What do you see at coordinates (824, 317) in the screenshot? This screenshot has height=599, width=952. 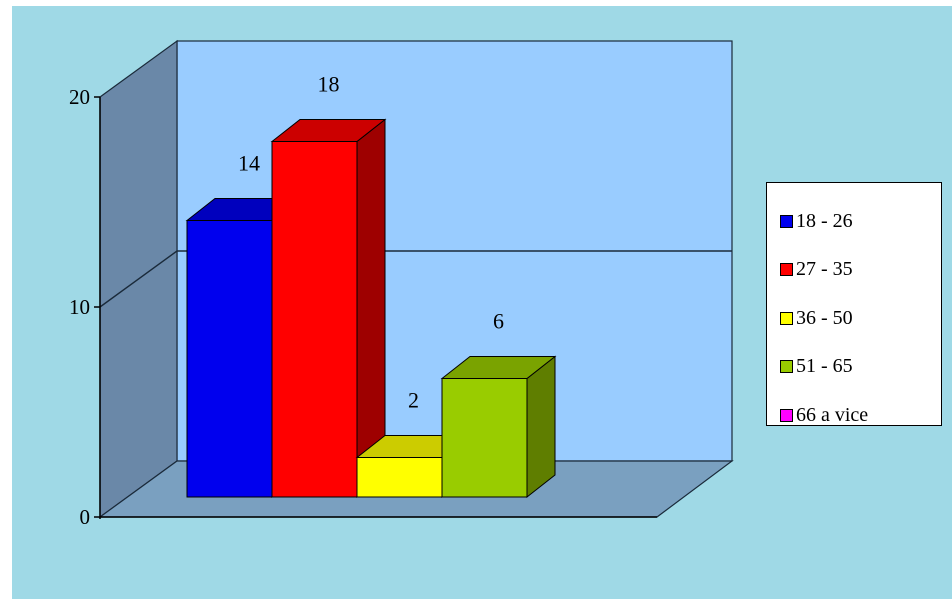 I see `legend-label: 36 - 50` at bounding box center [824, 317].